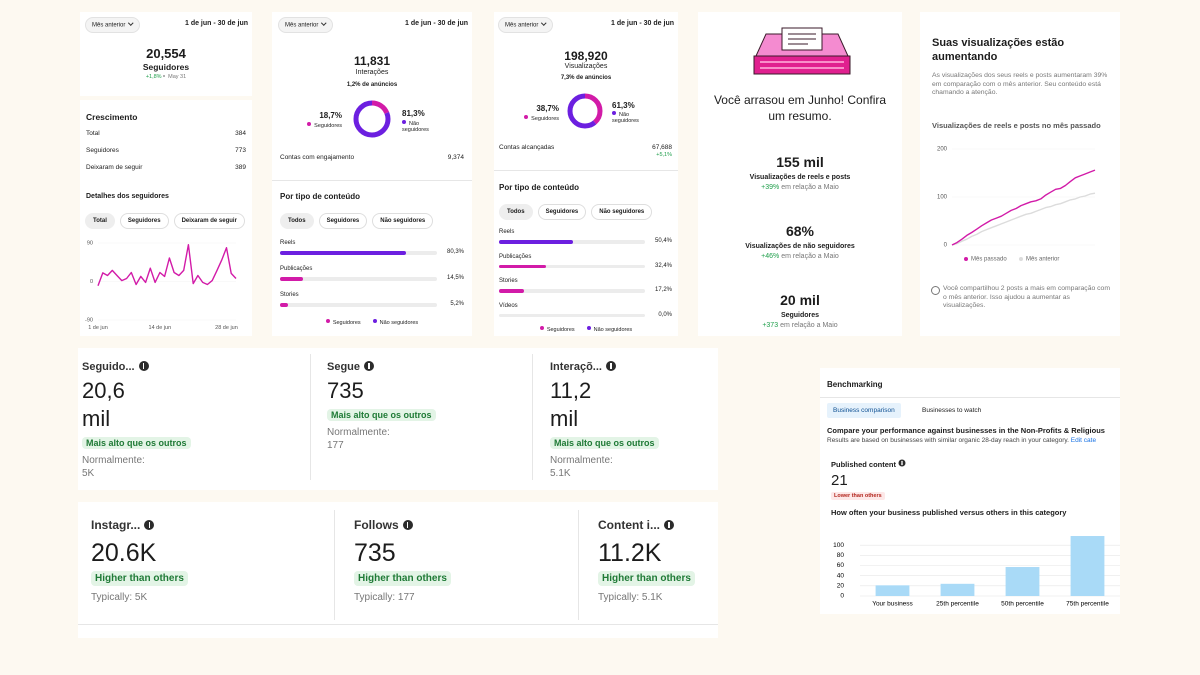 This screenshot has height=675, width=1200. I want to click on change: +39%, so click(770, 187).